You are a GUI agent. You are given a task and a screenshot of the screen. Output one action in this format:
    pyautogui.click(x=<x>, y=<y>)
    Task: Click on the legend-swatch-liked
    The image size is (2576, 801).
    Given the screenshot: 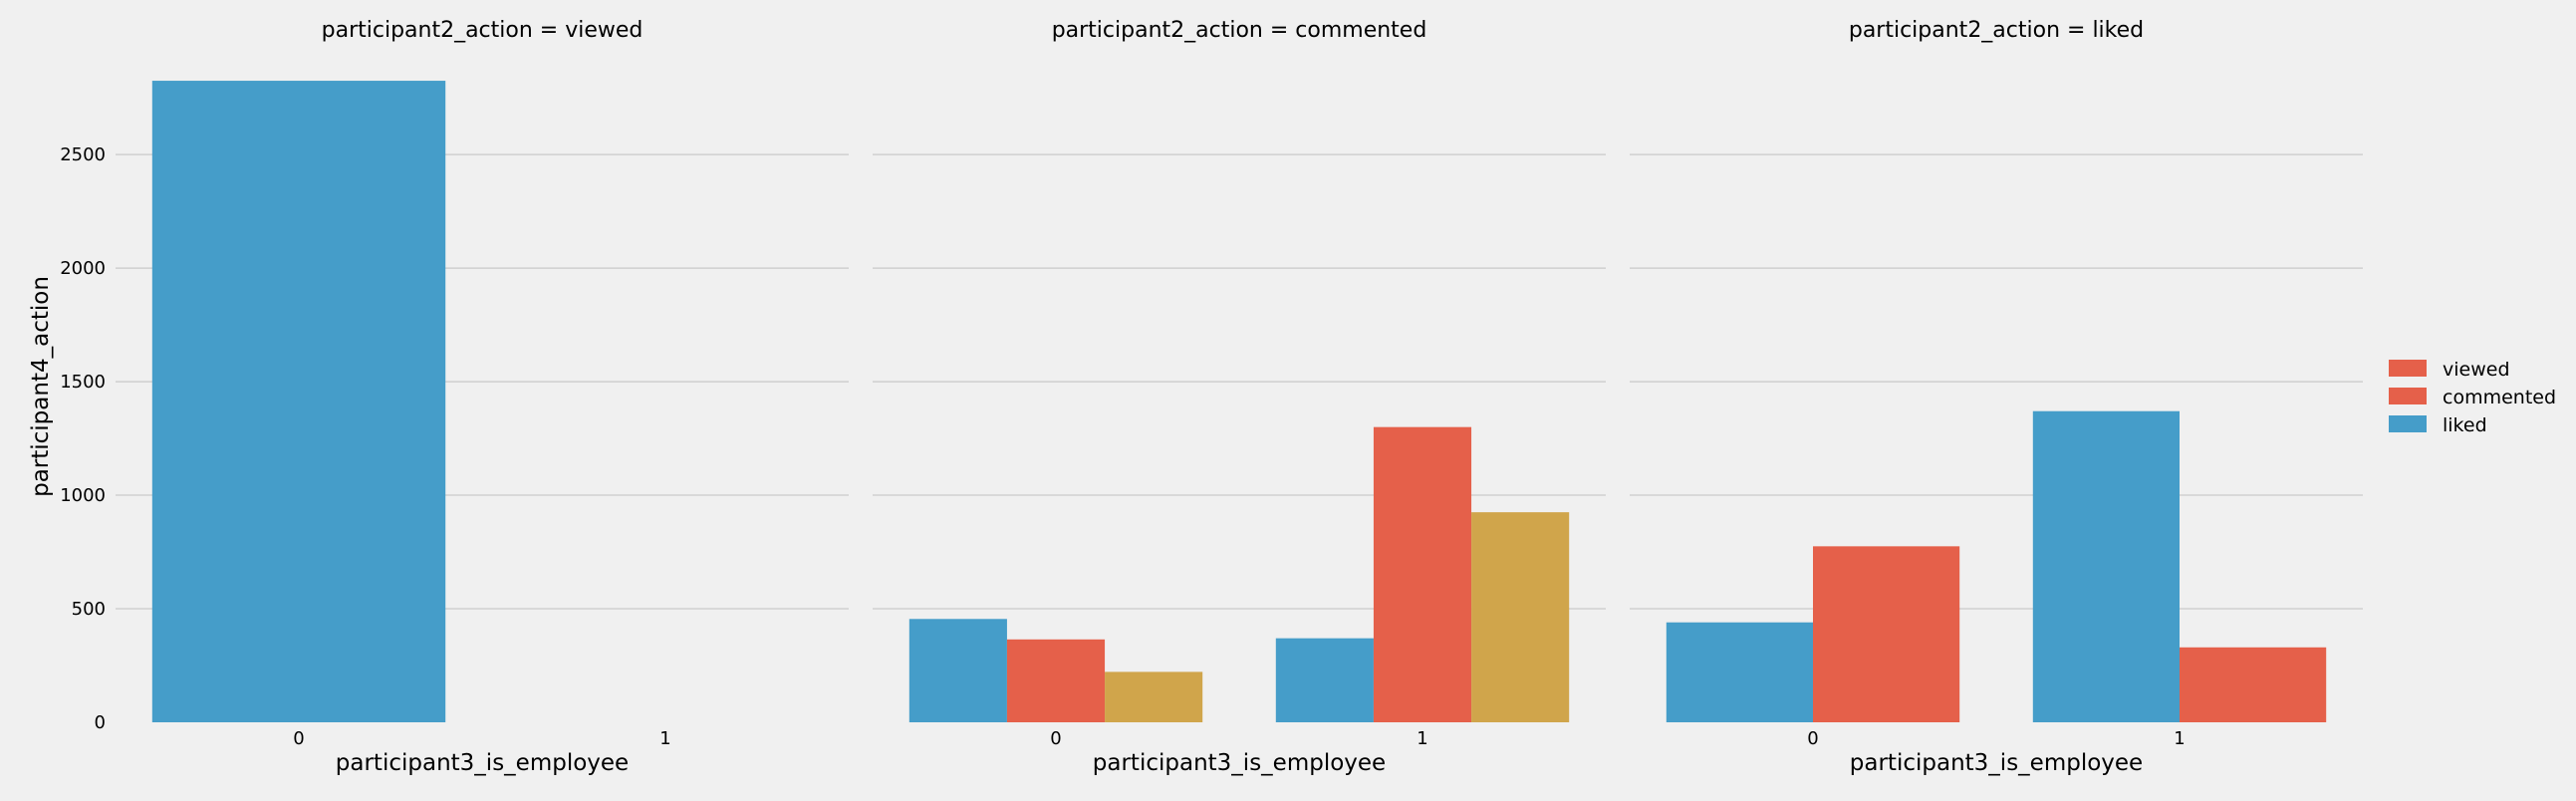 What is the action you would take?
    pyautogui.click(x=2408, y=423)
    